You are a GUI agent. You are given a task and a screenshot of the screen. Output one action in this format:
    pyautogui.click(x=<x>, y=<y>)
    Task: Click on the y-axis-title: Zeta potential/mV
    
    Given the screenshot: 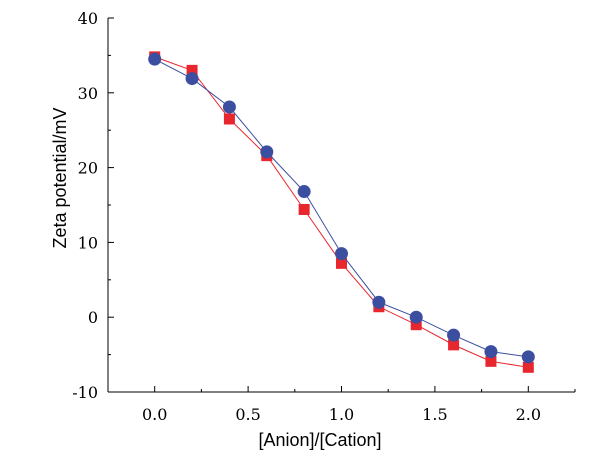 What is the action you would take?
    pyautogui.click(x=60, y=177)
    